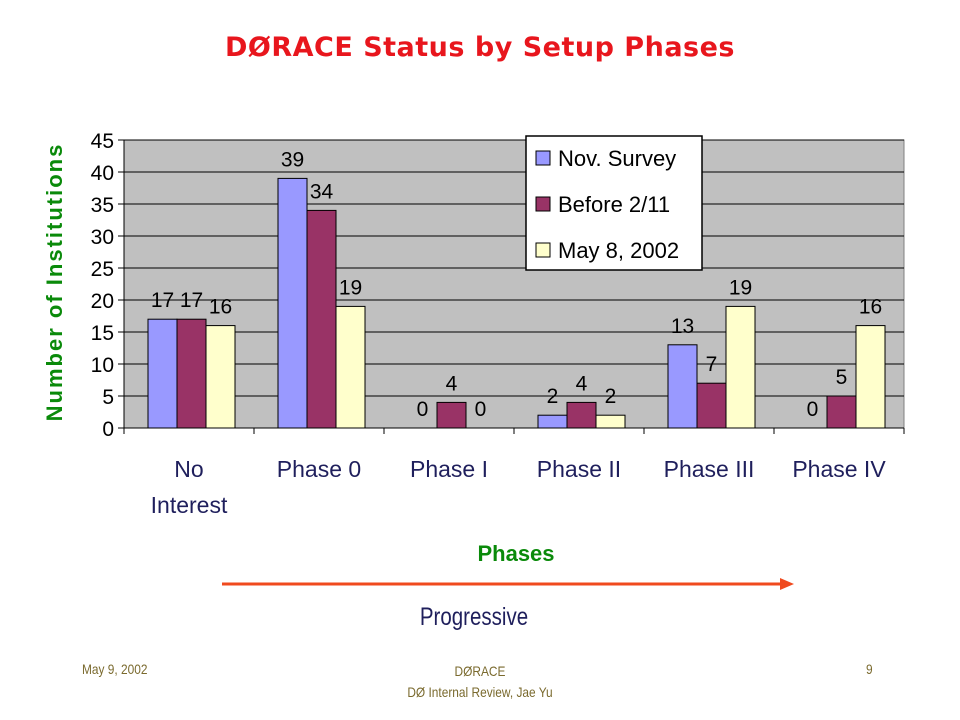 The width and height of the screenshot is (960, 720). I want to click on x-tick-label: Interest, so click(189, 505).